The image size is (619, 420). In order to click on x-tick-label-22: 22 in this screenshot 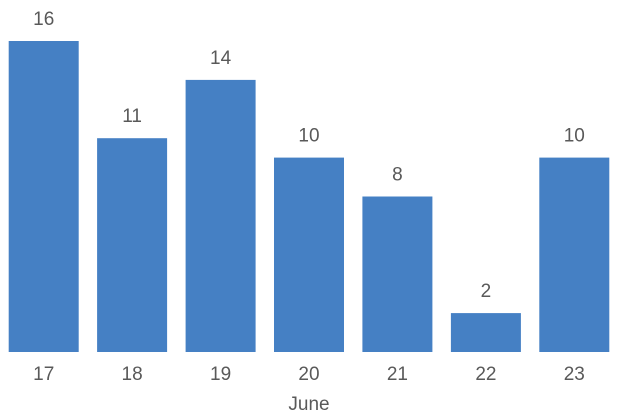, I will do `click(485, 374)`.